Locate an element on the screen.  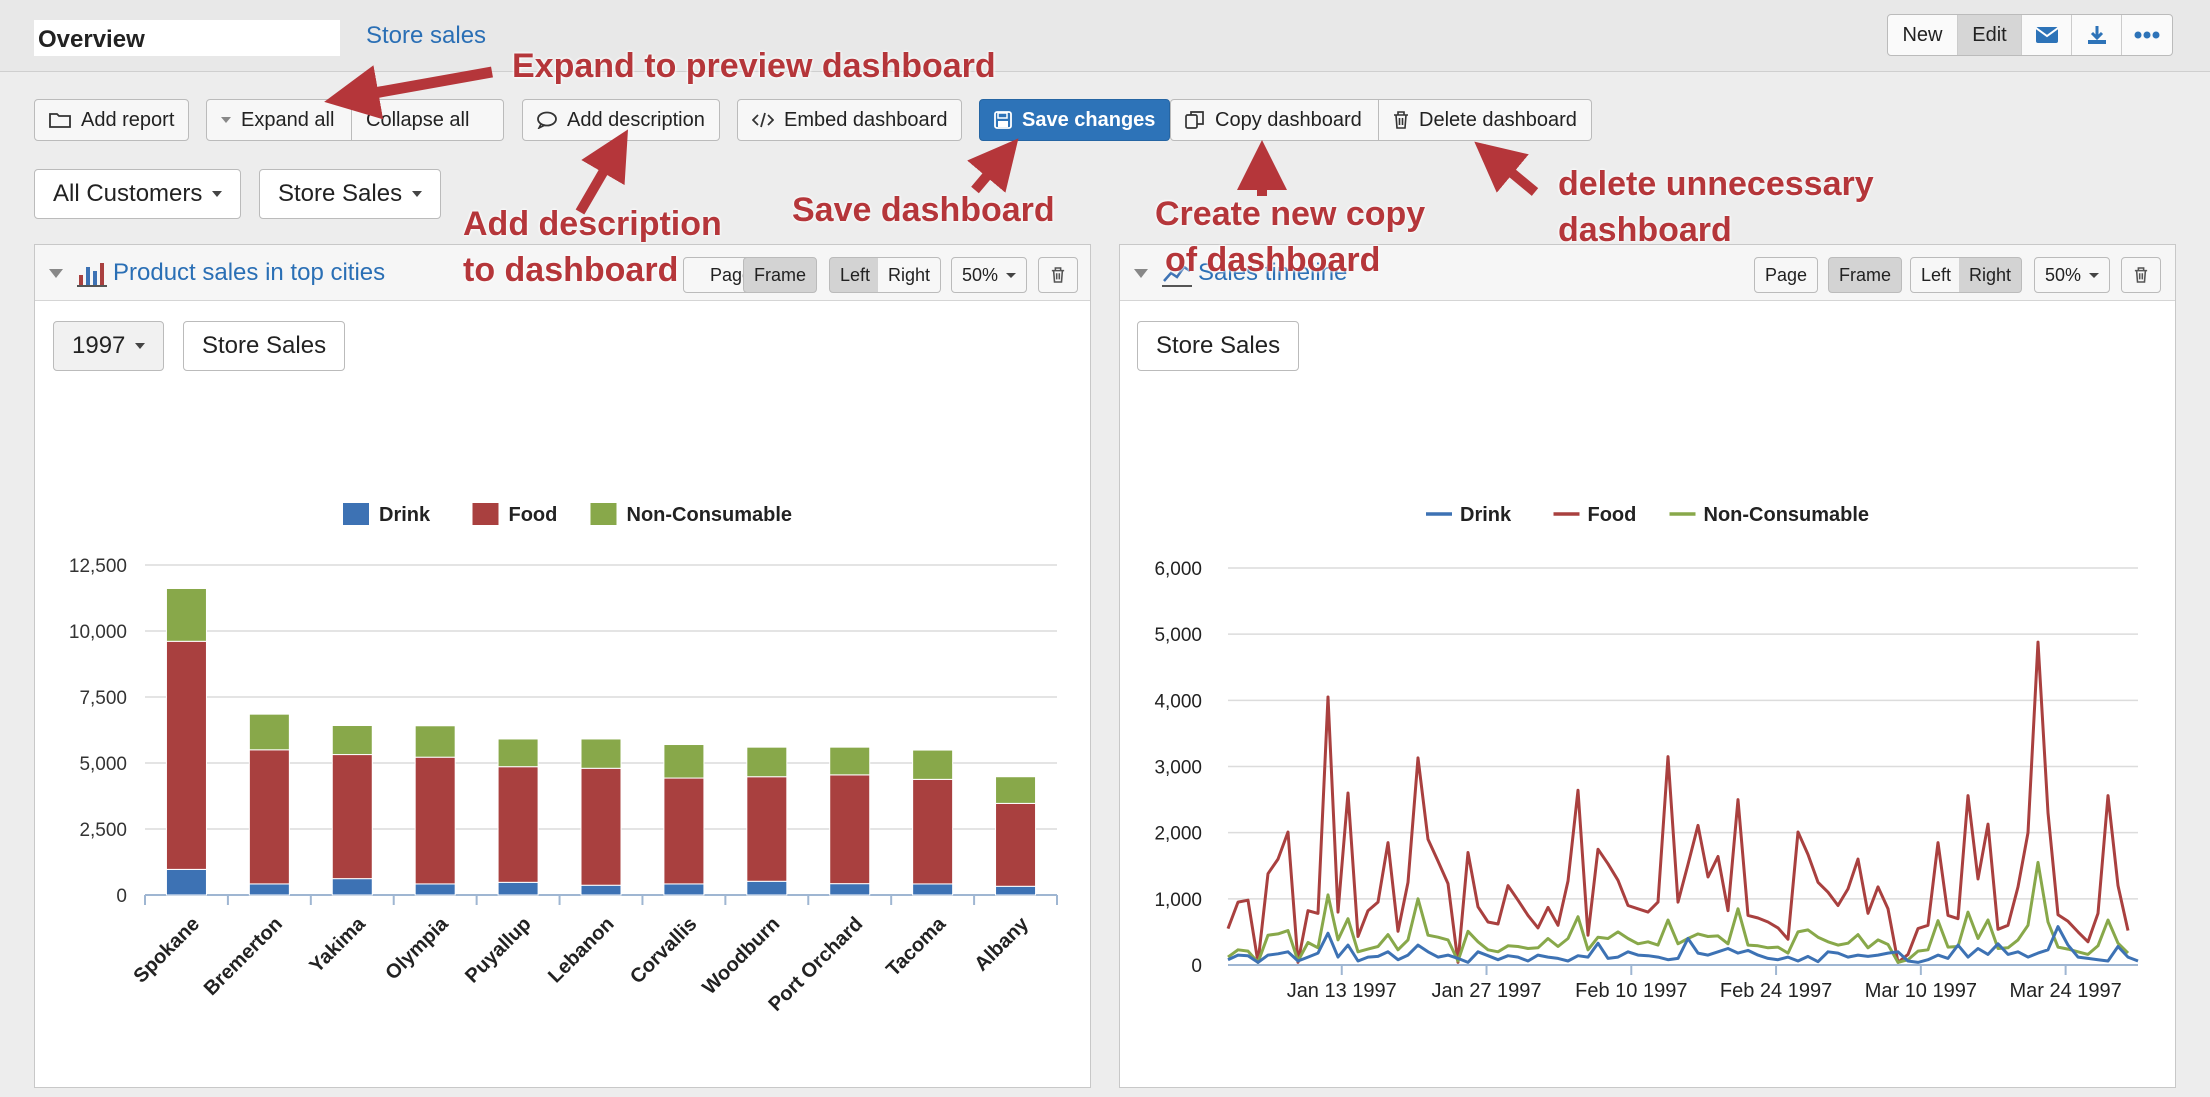
collapse-all-label: Collapse all is located at coordinates (418, 119).